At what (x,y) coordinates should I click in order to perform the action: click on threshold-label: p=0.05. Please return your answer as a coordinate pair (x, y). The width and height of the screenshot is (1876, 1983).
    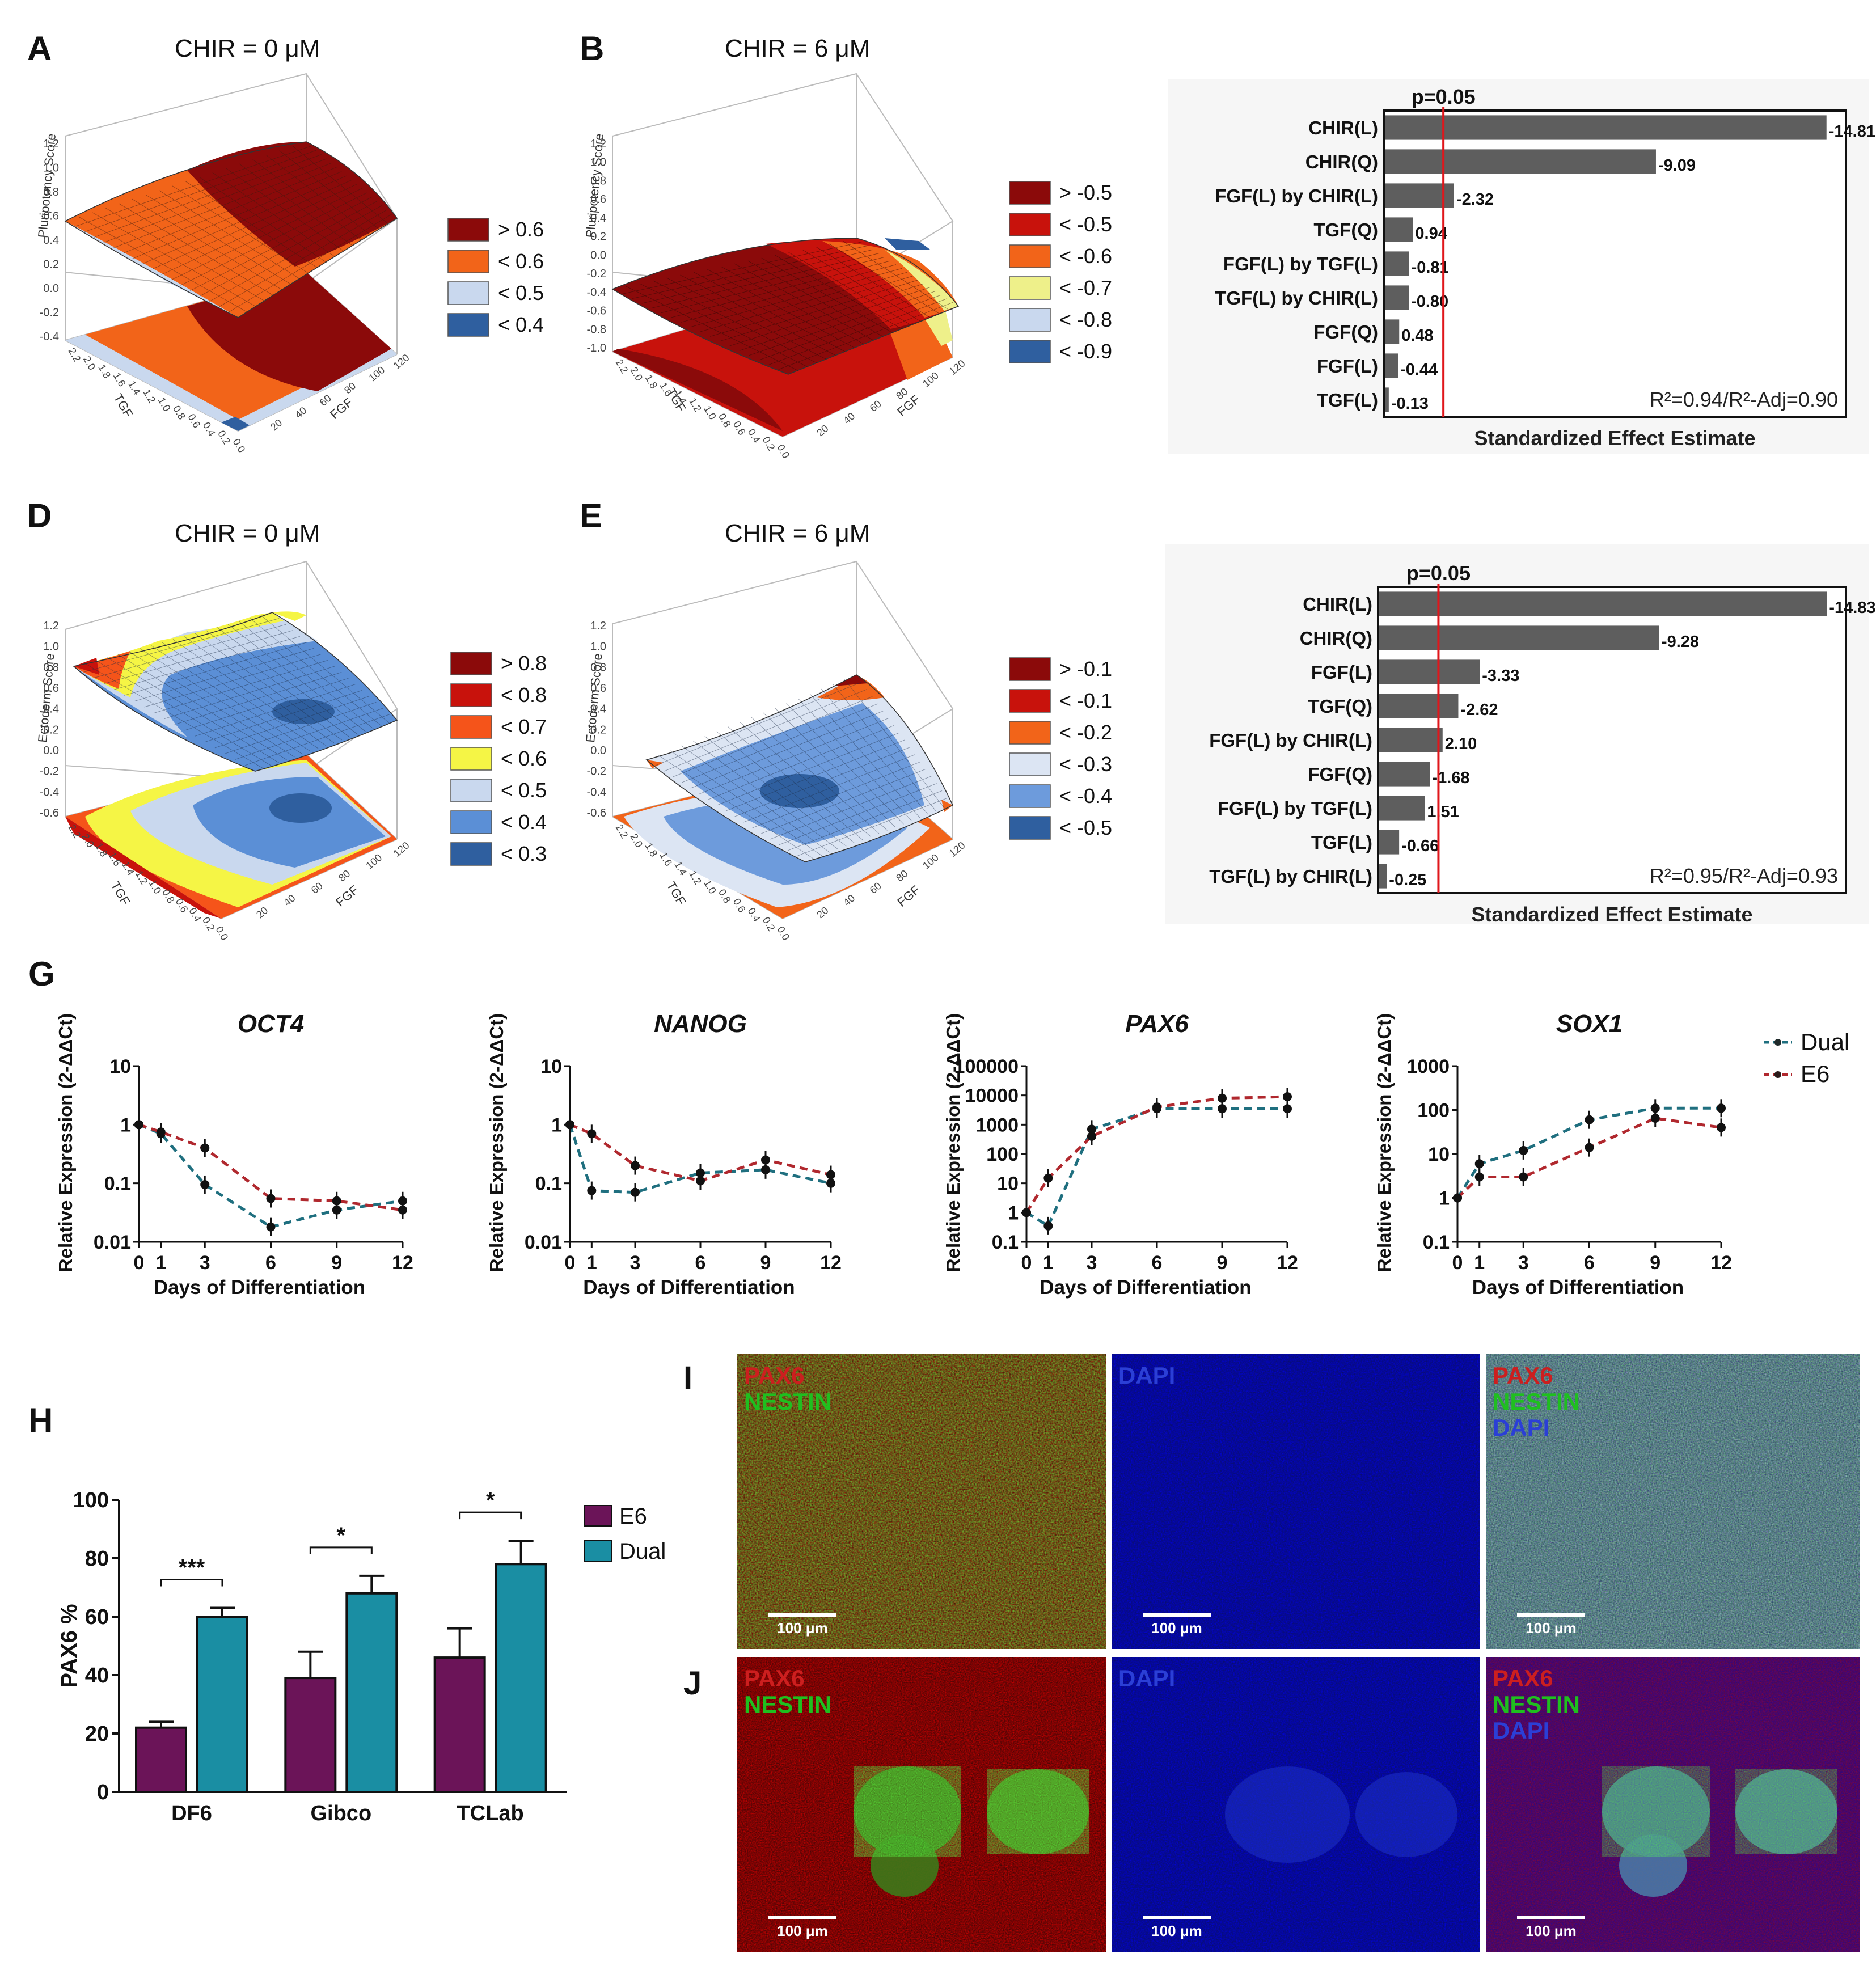
    Looking at the image, I should click on (1438, 573).